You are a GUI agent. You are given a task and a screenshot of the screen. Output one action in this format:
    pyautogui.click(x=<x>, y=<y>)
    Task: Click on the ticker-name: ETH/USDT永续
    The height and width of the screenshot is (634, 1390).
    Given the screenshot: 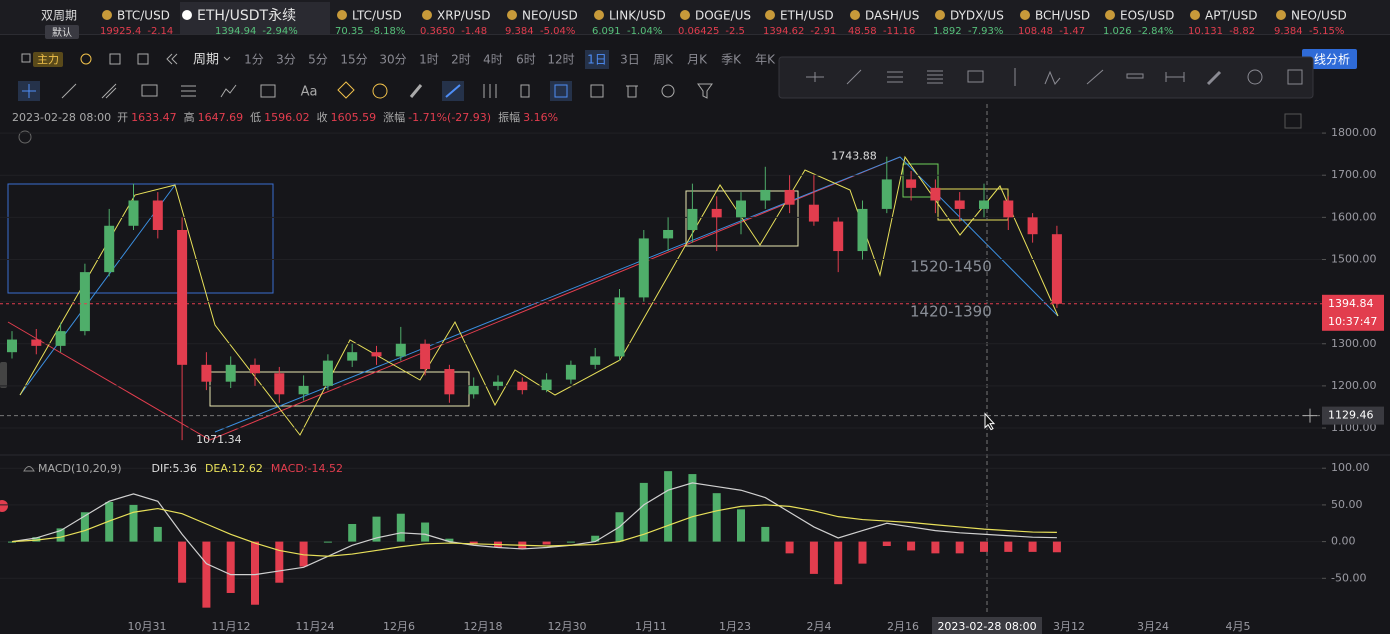 What is the action you would take?
    pyautogui.click(x=246, y=15)
    